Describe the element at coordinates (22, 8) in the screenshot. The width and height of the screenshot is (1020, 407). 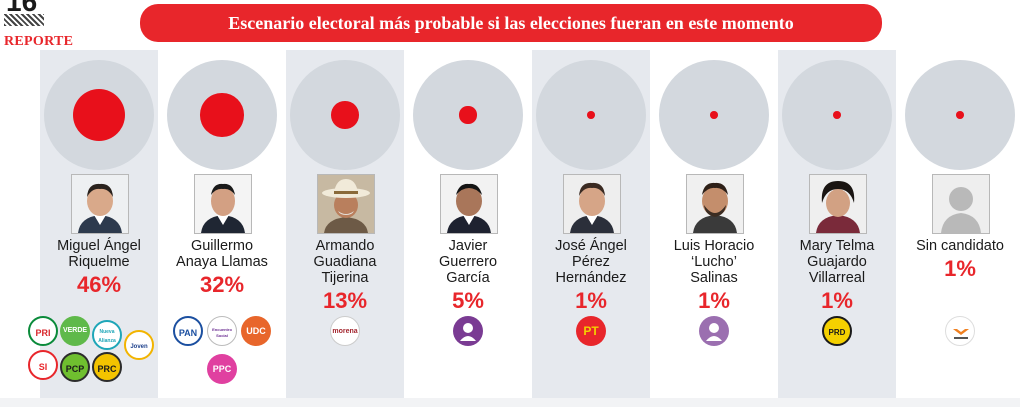
I see `page-number: 16` at that location.